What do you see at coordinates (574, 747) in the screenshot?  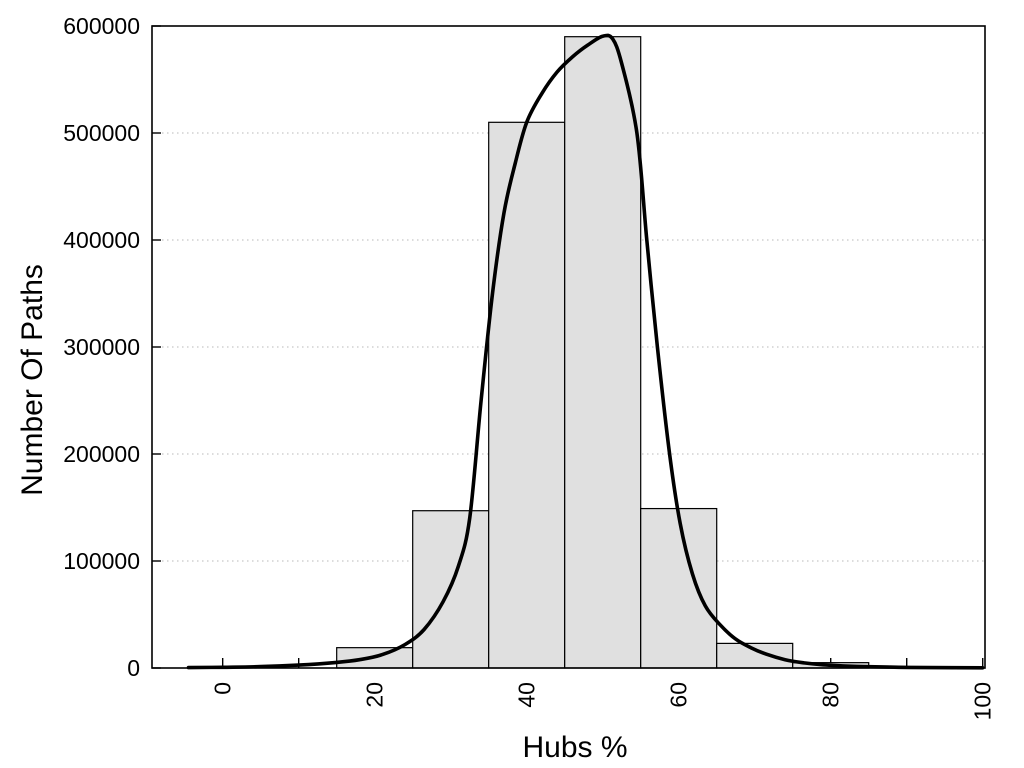 I see `x-axis-title: Hubs %` at bounding box center [574, 747].